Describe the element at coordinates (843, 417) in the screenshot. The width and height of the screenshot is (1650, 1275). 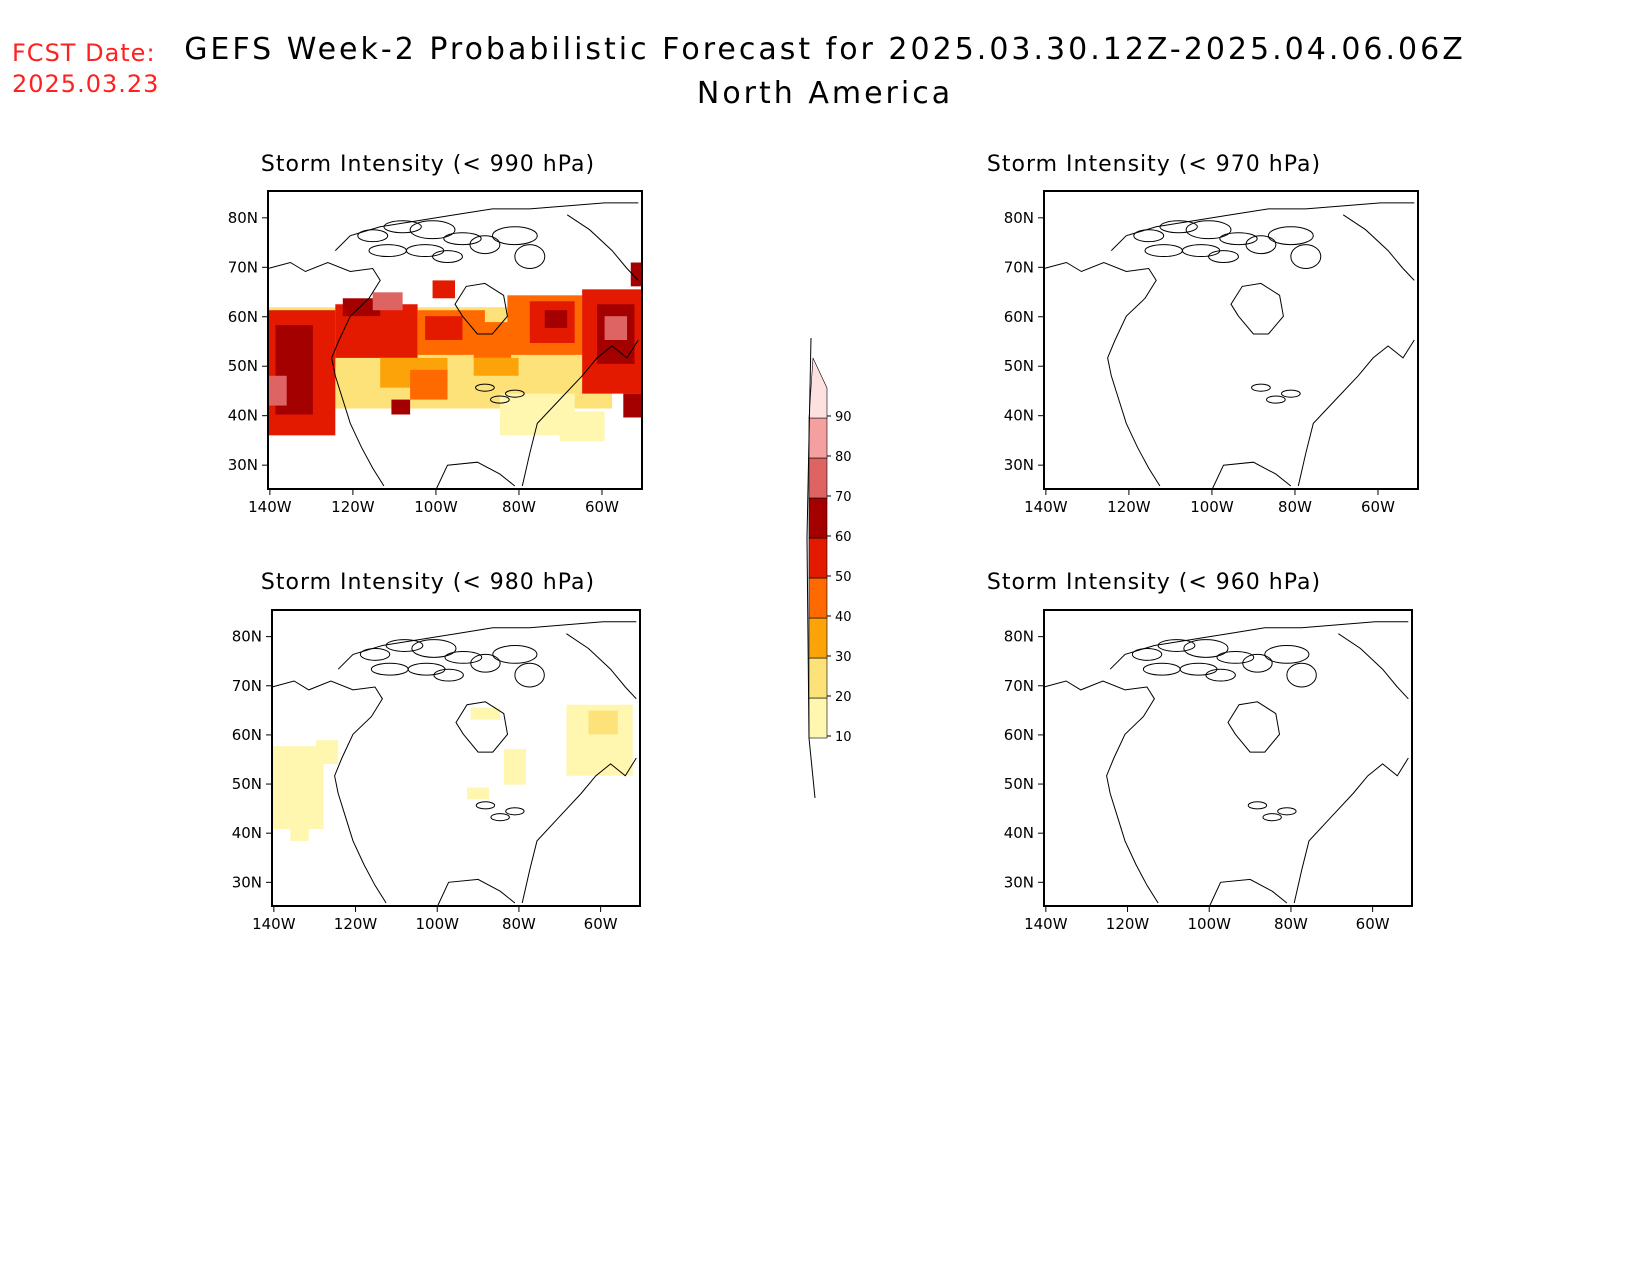
I see `colorbar-label: 90` at that location.